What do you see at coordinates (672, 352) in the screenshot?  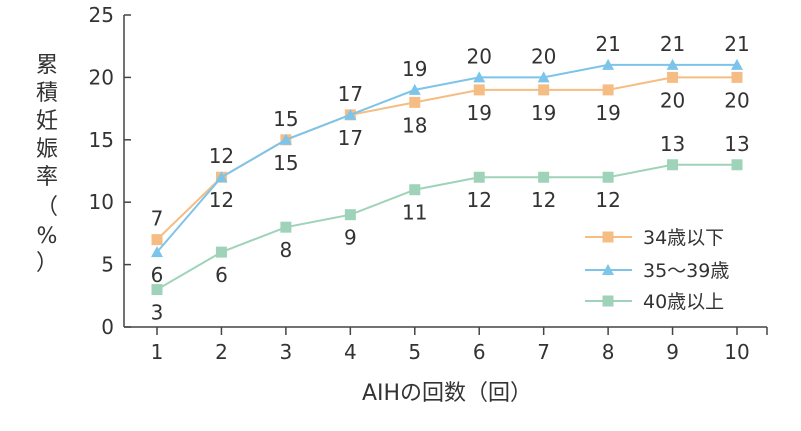 I see `x-tick-label: 9` at bounding box center [672, 352].